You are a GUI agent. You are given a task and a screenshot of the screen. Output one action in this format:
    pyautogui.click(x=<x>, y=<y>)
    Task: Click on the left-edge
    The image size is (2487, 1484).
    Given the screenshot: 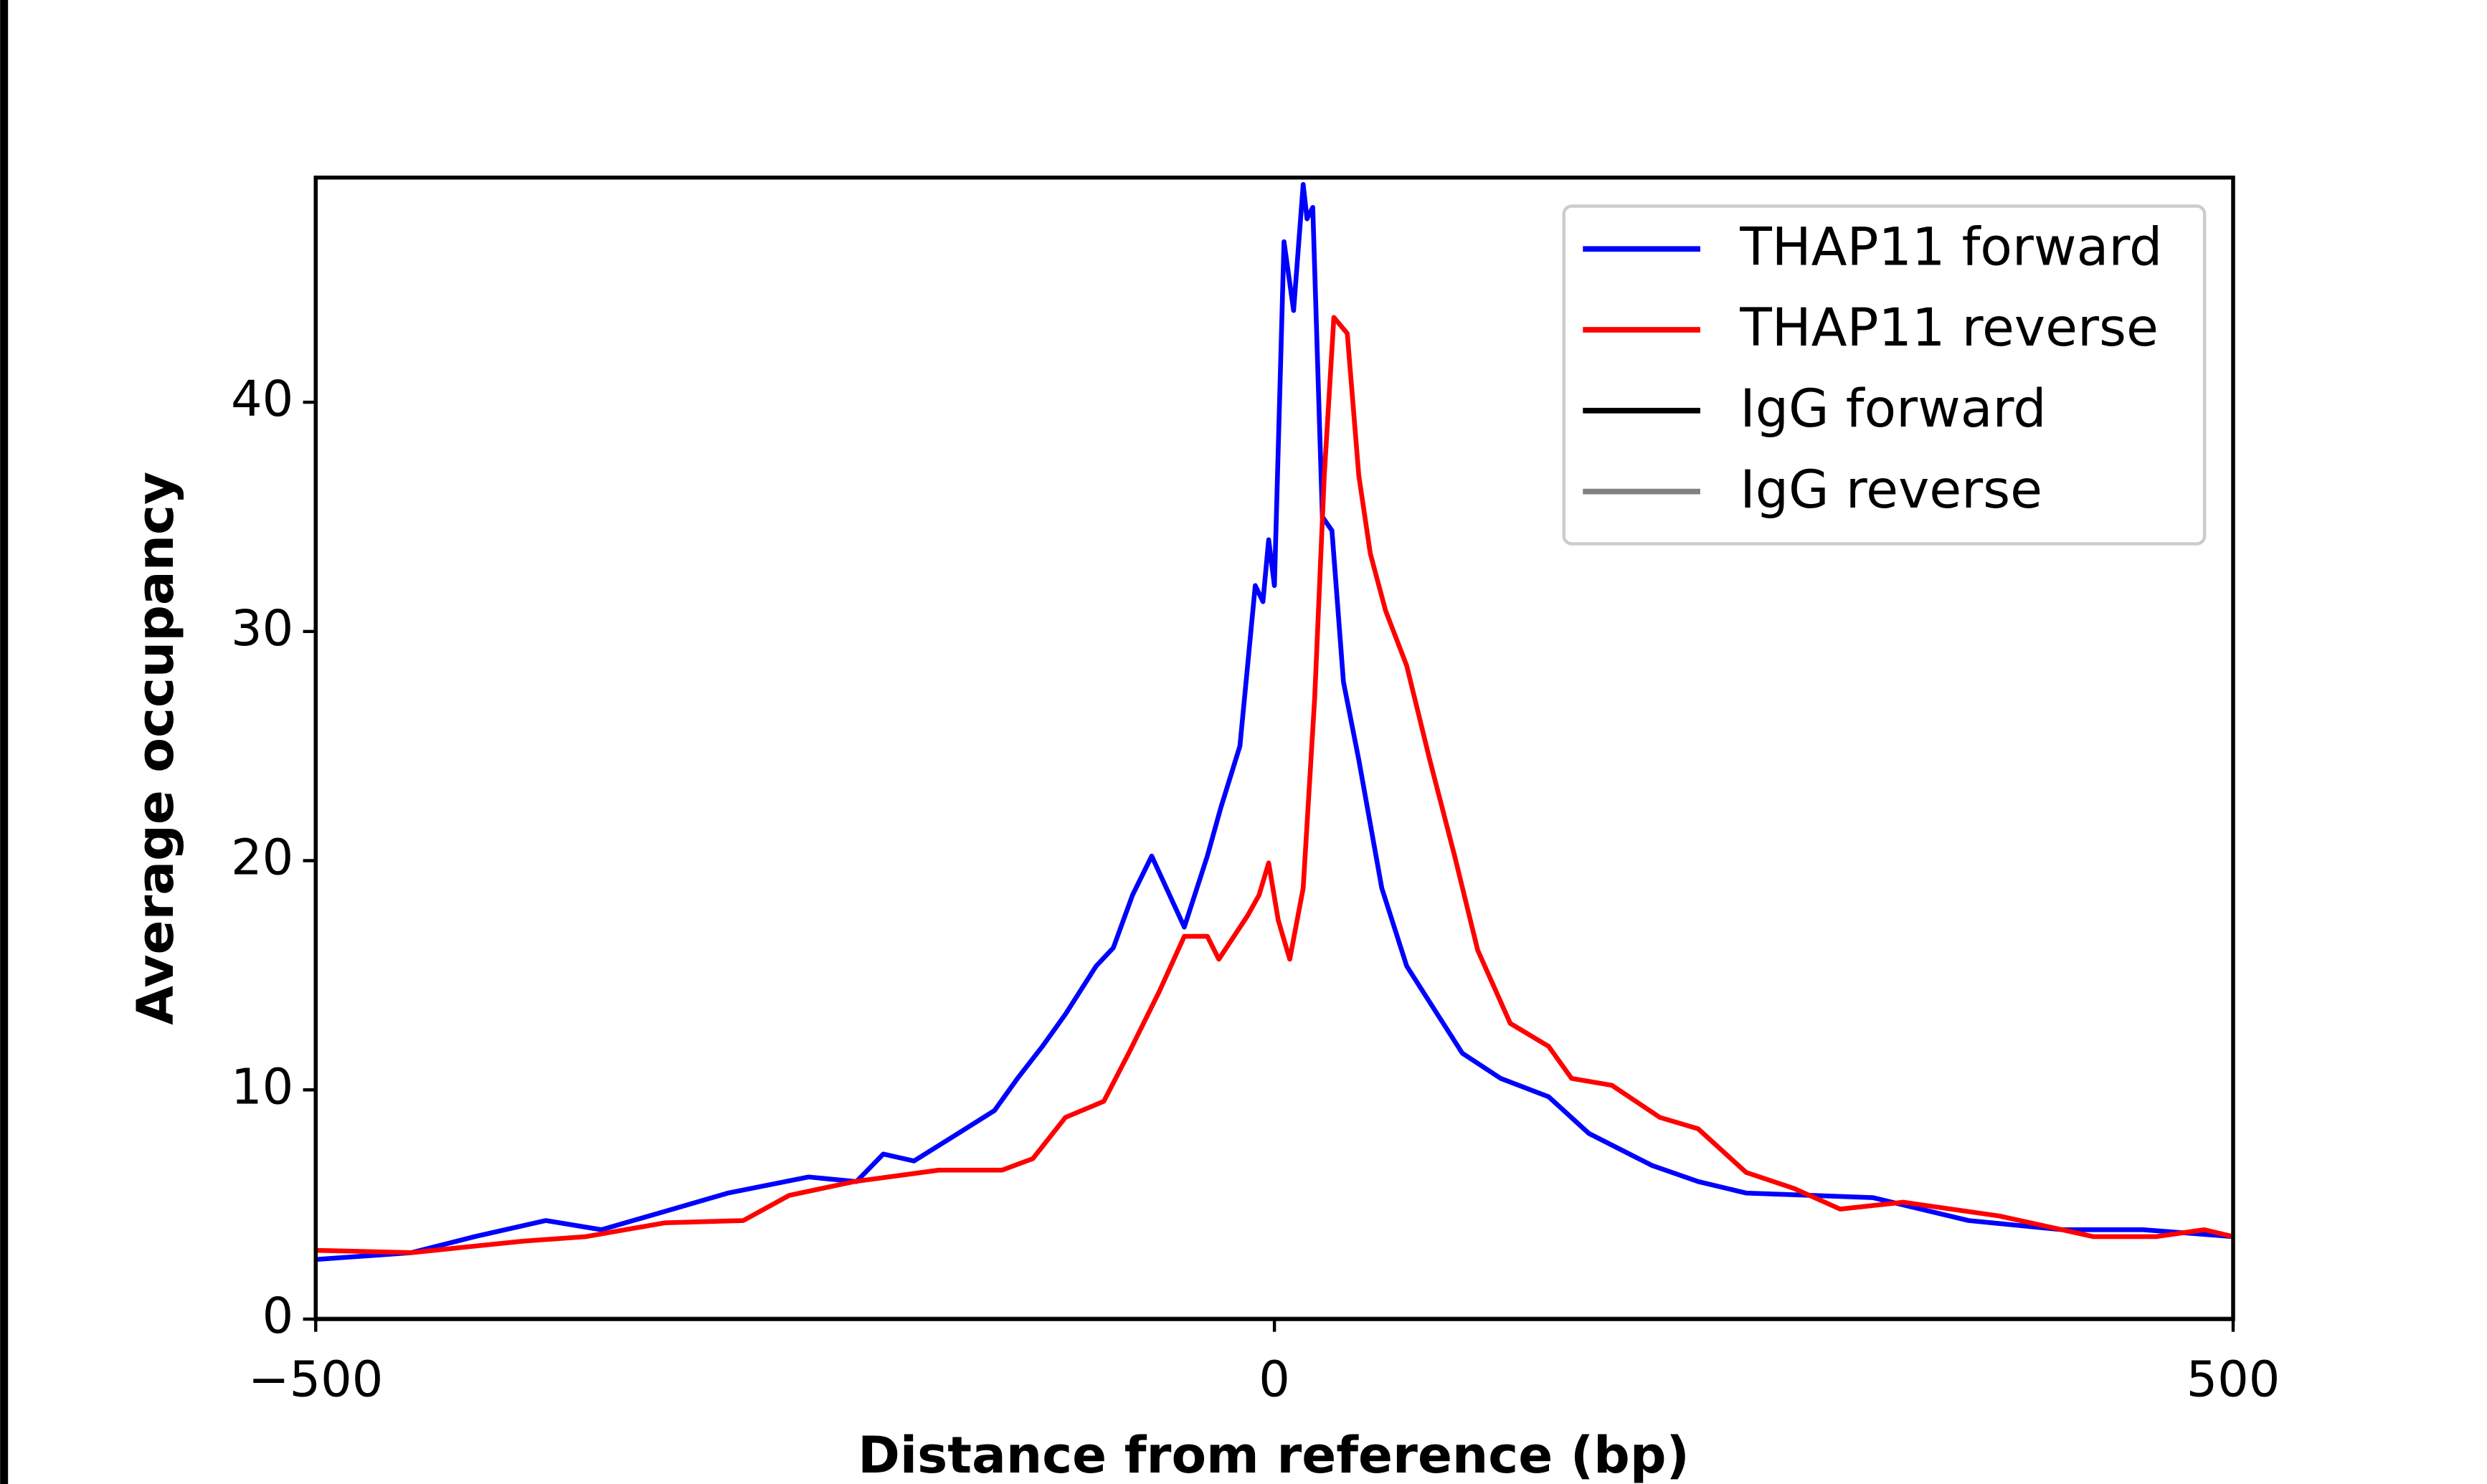 What is the action you would take?
    pyautogui.click(x=5, y=742)
    